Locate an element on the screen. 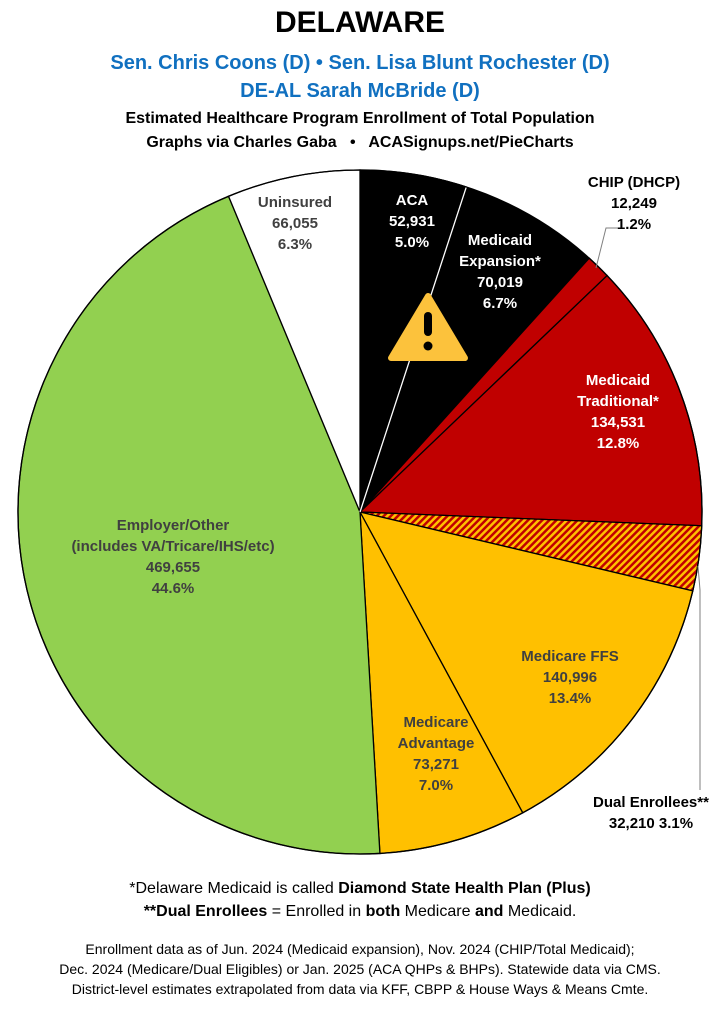 Image resolution: width=720 pixels, height=1010 pixels. label-medicare-ffs: Medicare FFS 140,996 13.4% is located at coordinates (570, 677).